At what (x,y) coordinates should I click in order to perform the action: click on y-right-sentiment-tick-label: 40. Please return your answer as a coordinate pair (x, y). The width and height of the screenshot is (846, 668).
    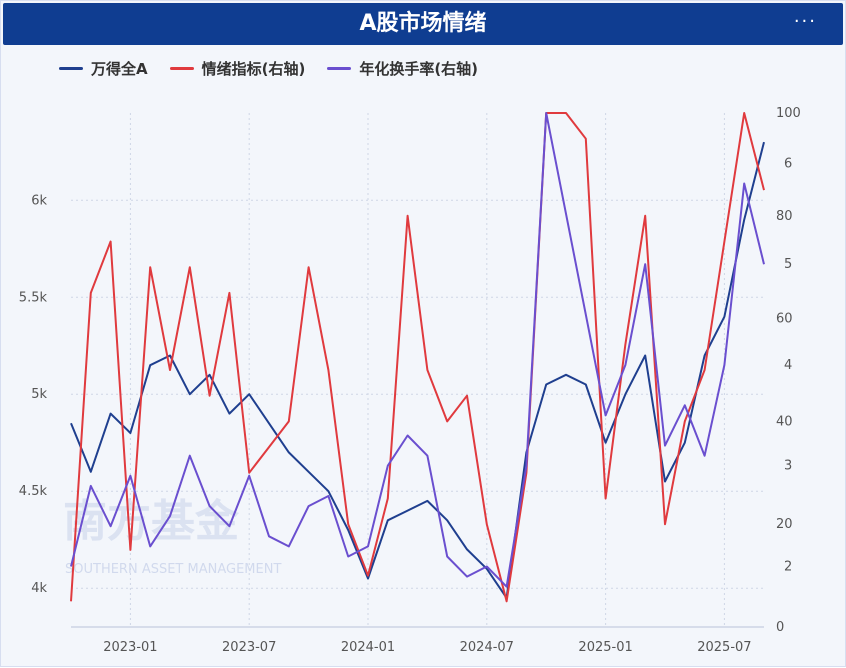
    Looking at the image, I should click on (784, 421).